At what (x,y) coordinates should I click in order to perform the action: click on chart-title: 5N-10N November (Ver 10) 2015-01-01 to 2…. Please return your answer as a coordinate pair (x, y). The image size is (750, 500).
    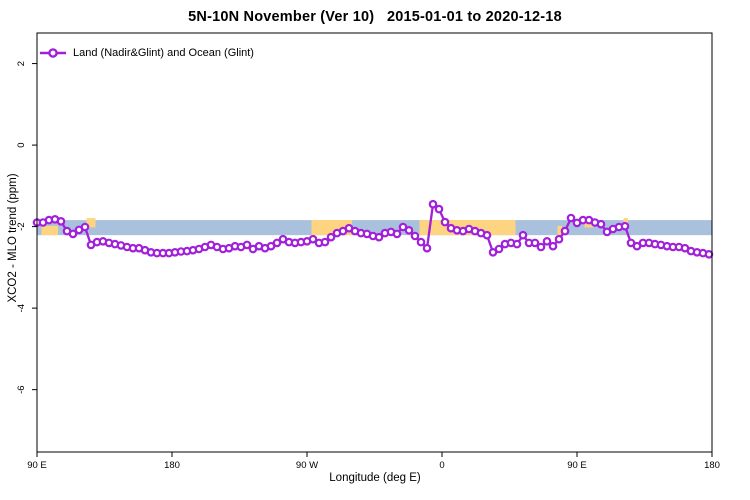
    Looking at the image, I should click on (375, 17).